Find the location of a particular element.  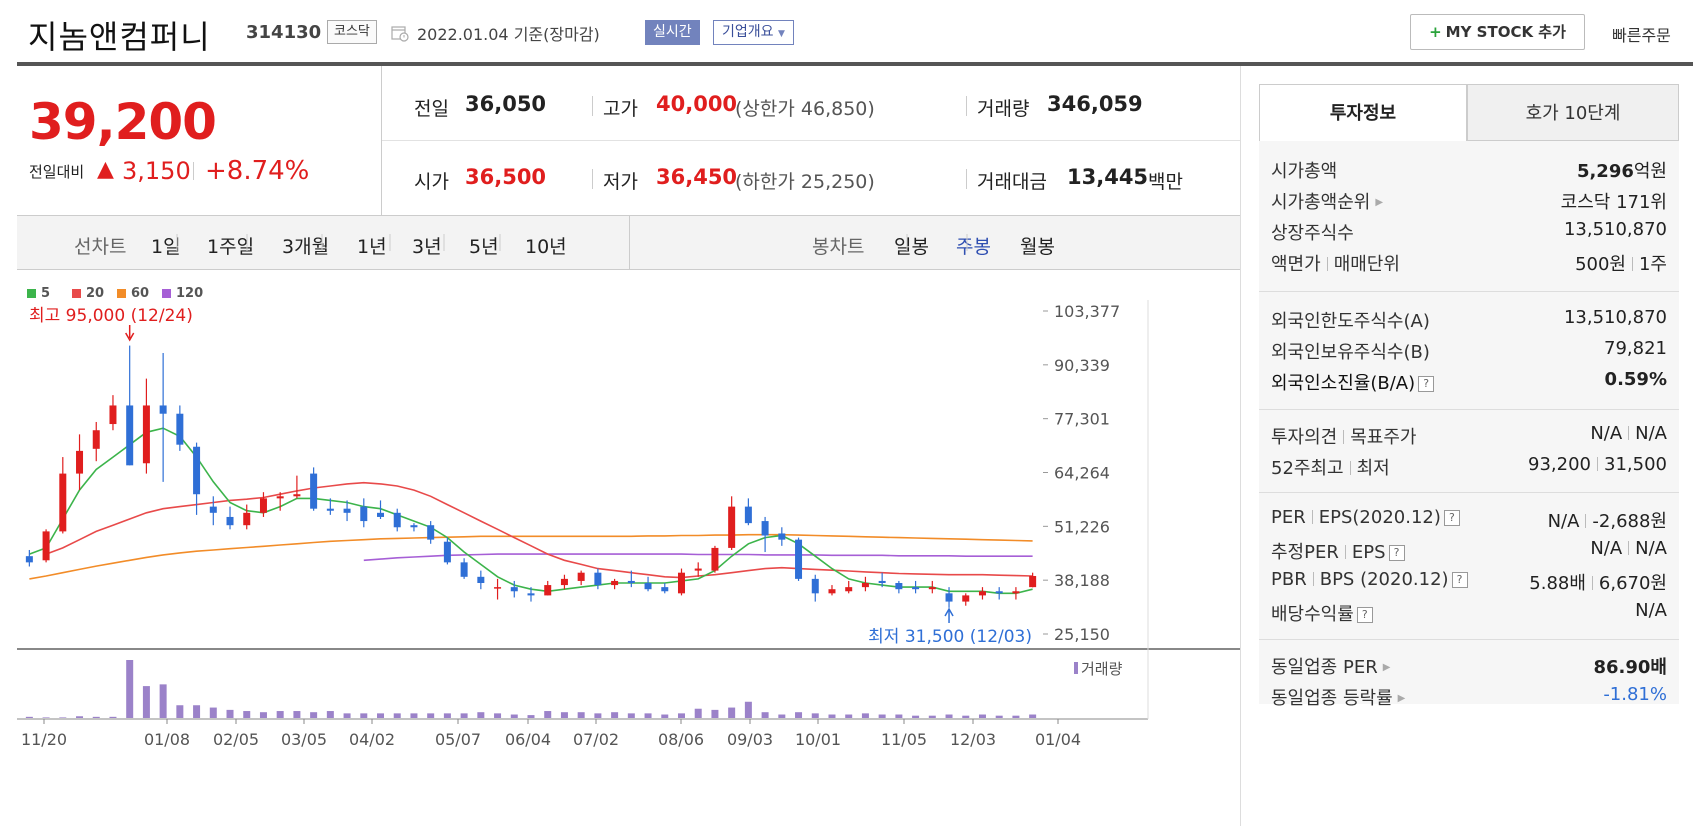

upper-limit: (상한가 46,850) is located at coordinates (805, 109).